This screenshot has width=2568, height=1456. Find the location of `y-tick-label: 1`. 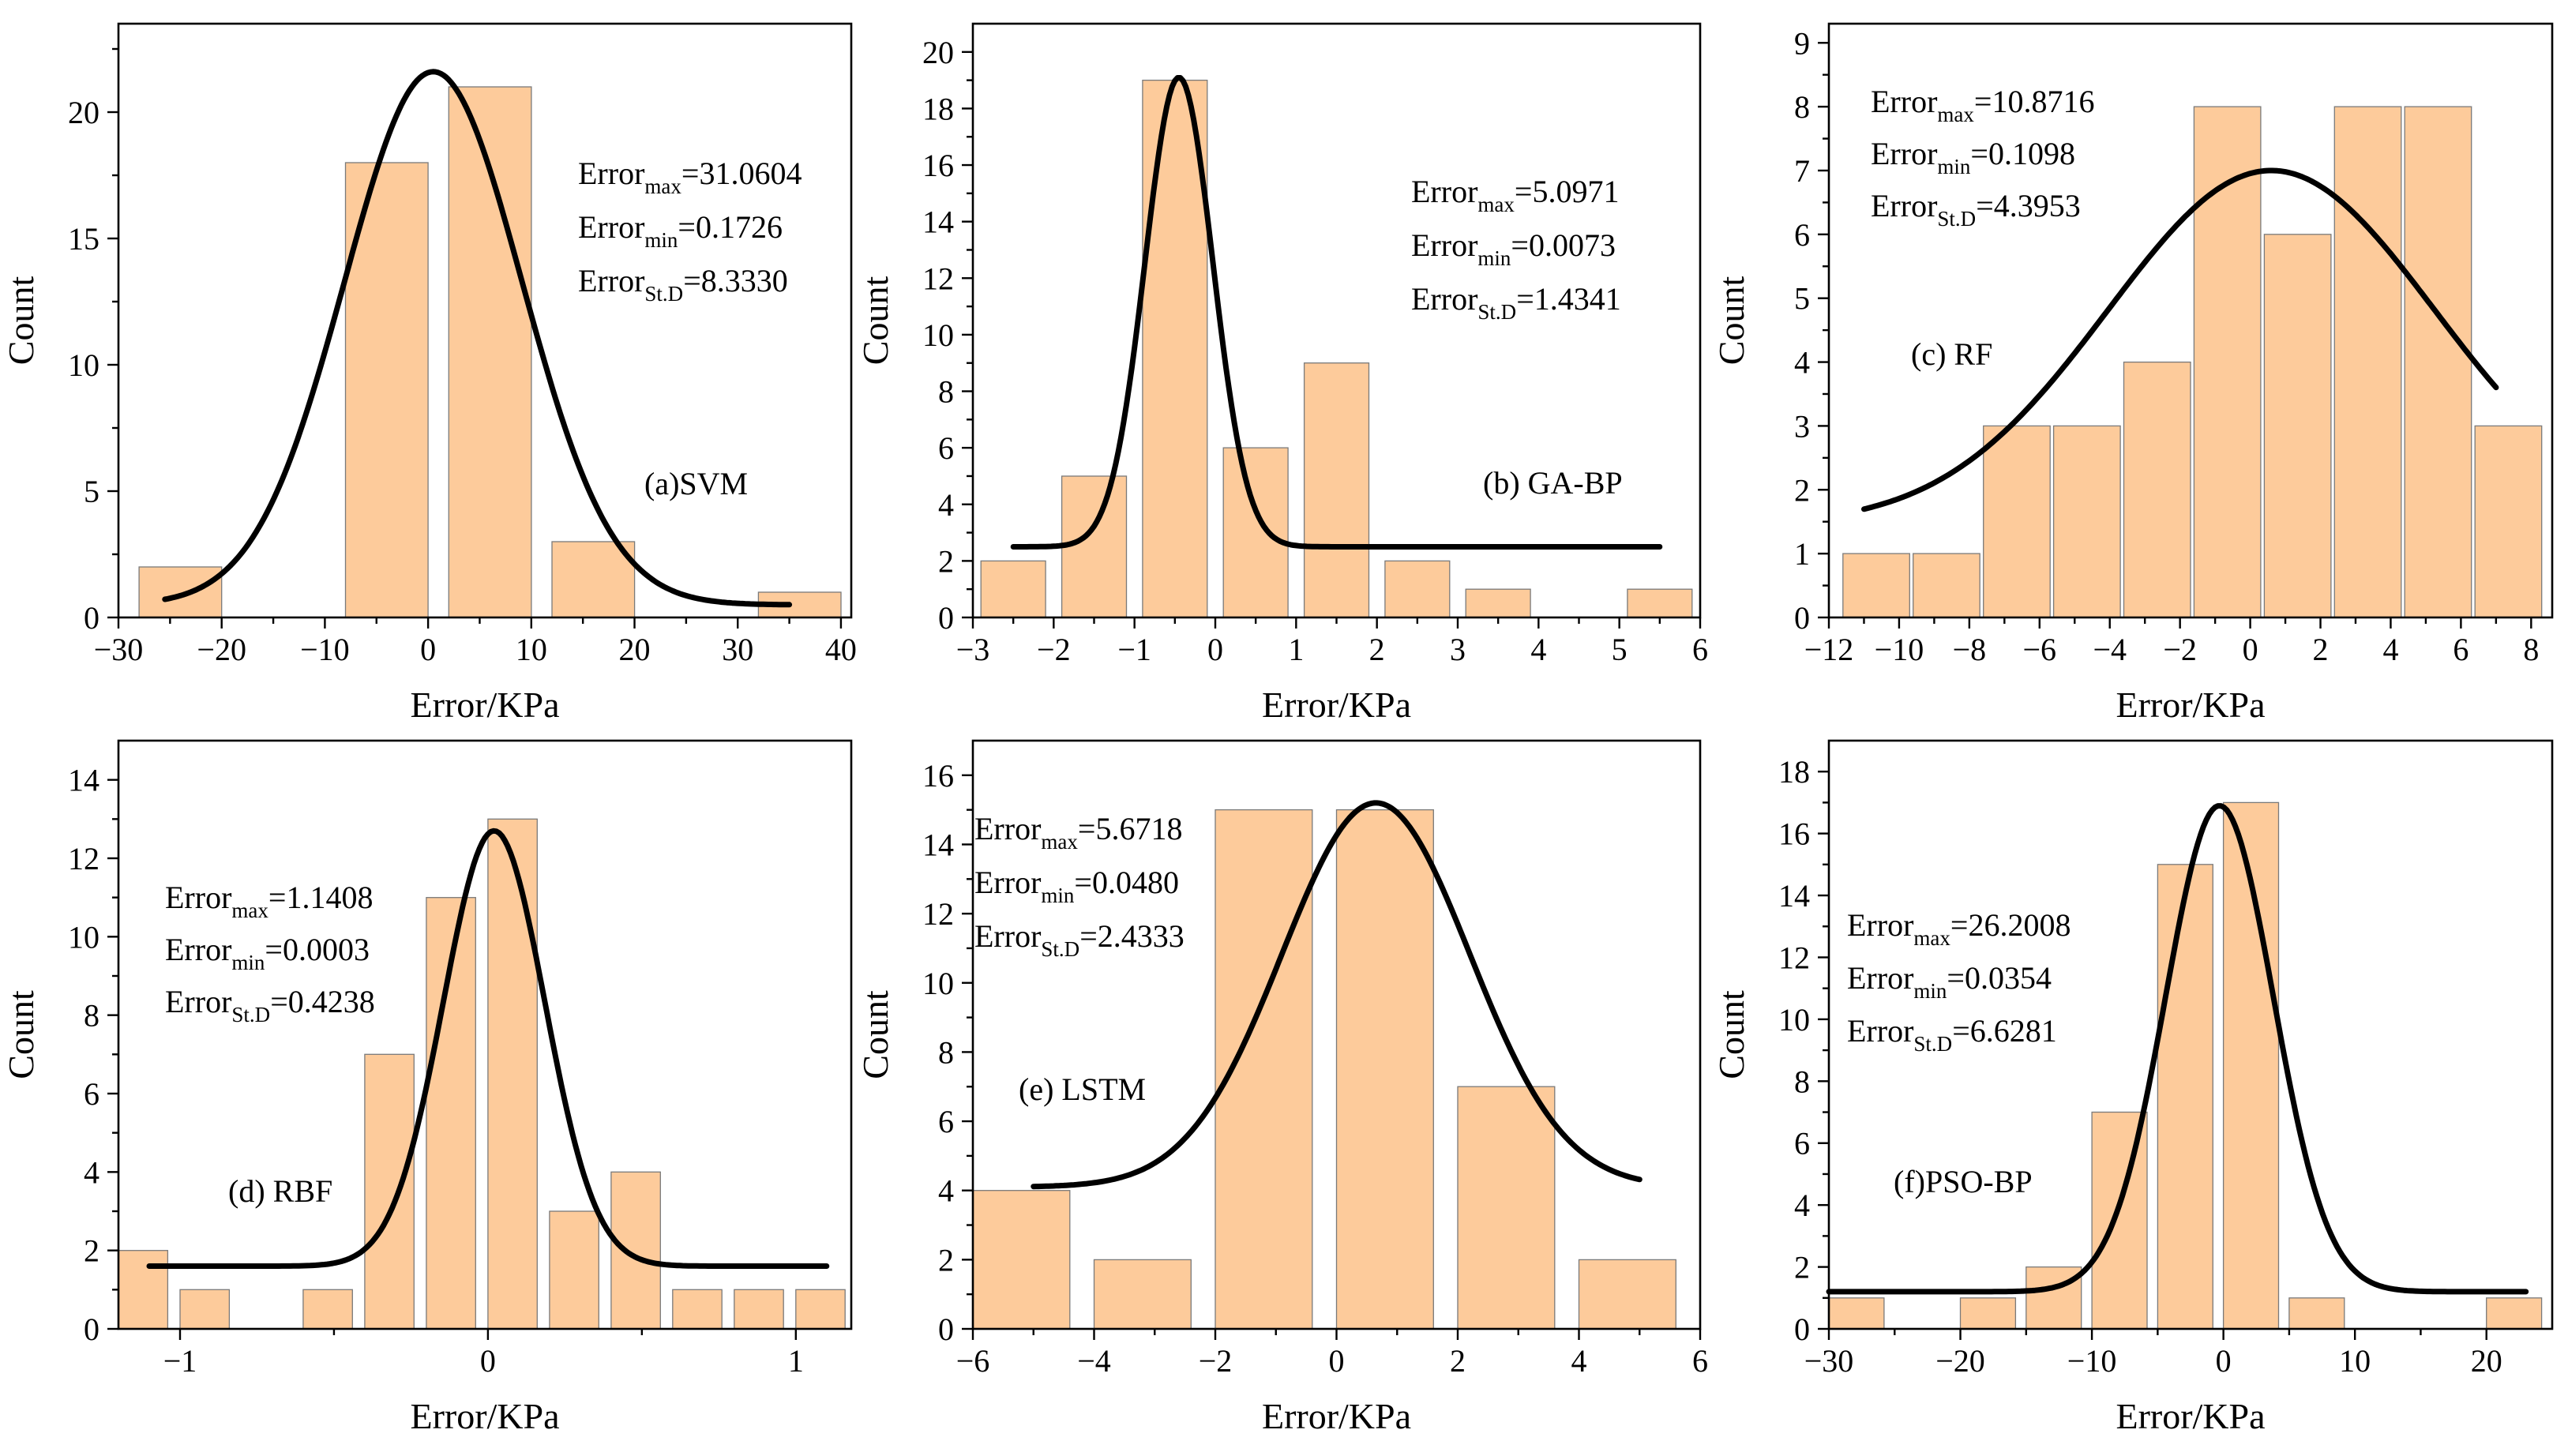

y-tick-label: 1 is located at coordinates (1802, 554).